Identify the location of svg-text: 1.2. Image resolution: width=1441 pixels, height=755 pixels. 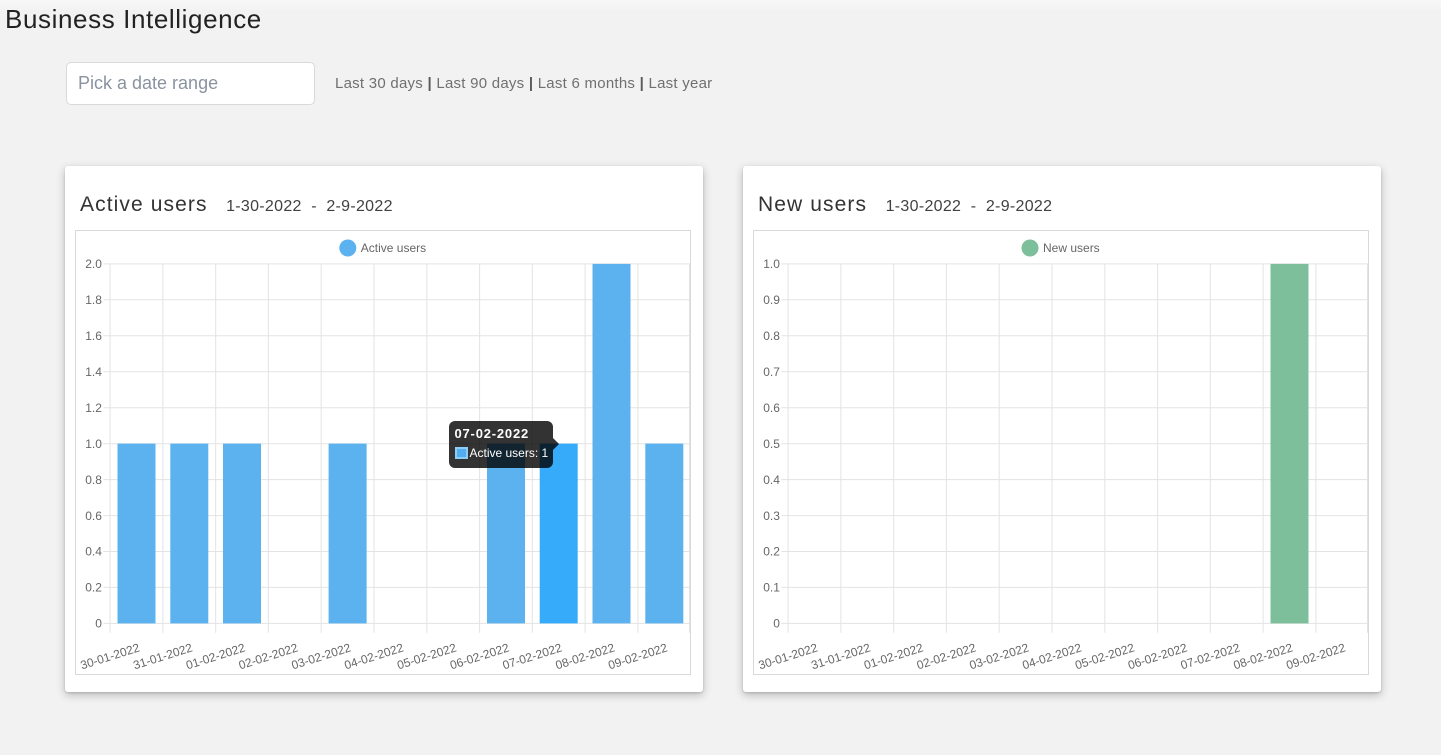
(93, 408).